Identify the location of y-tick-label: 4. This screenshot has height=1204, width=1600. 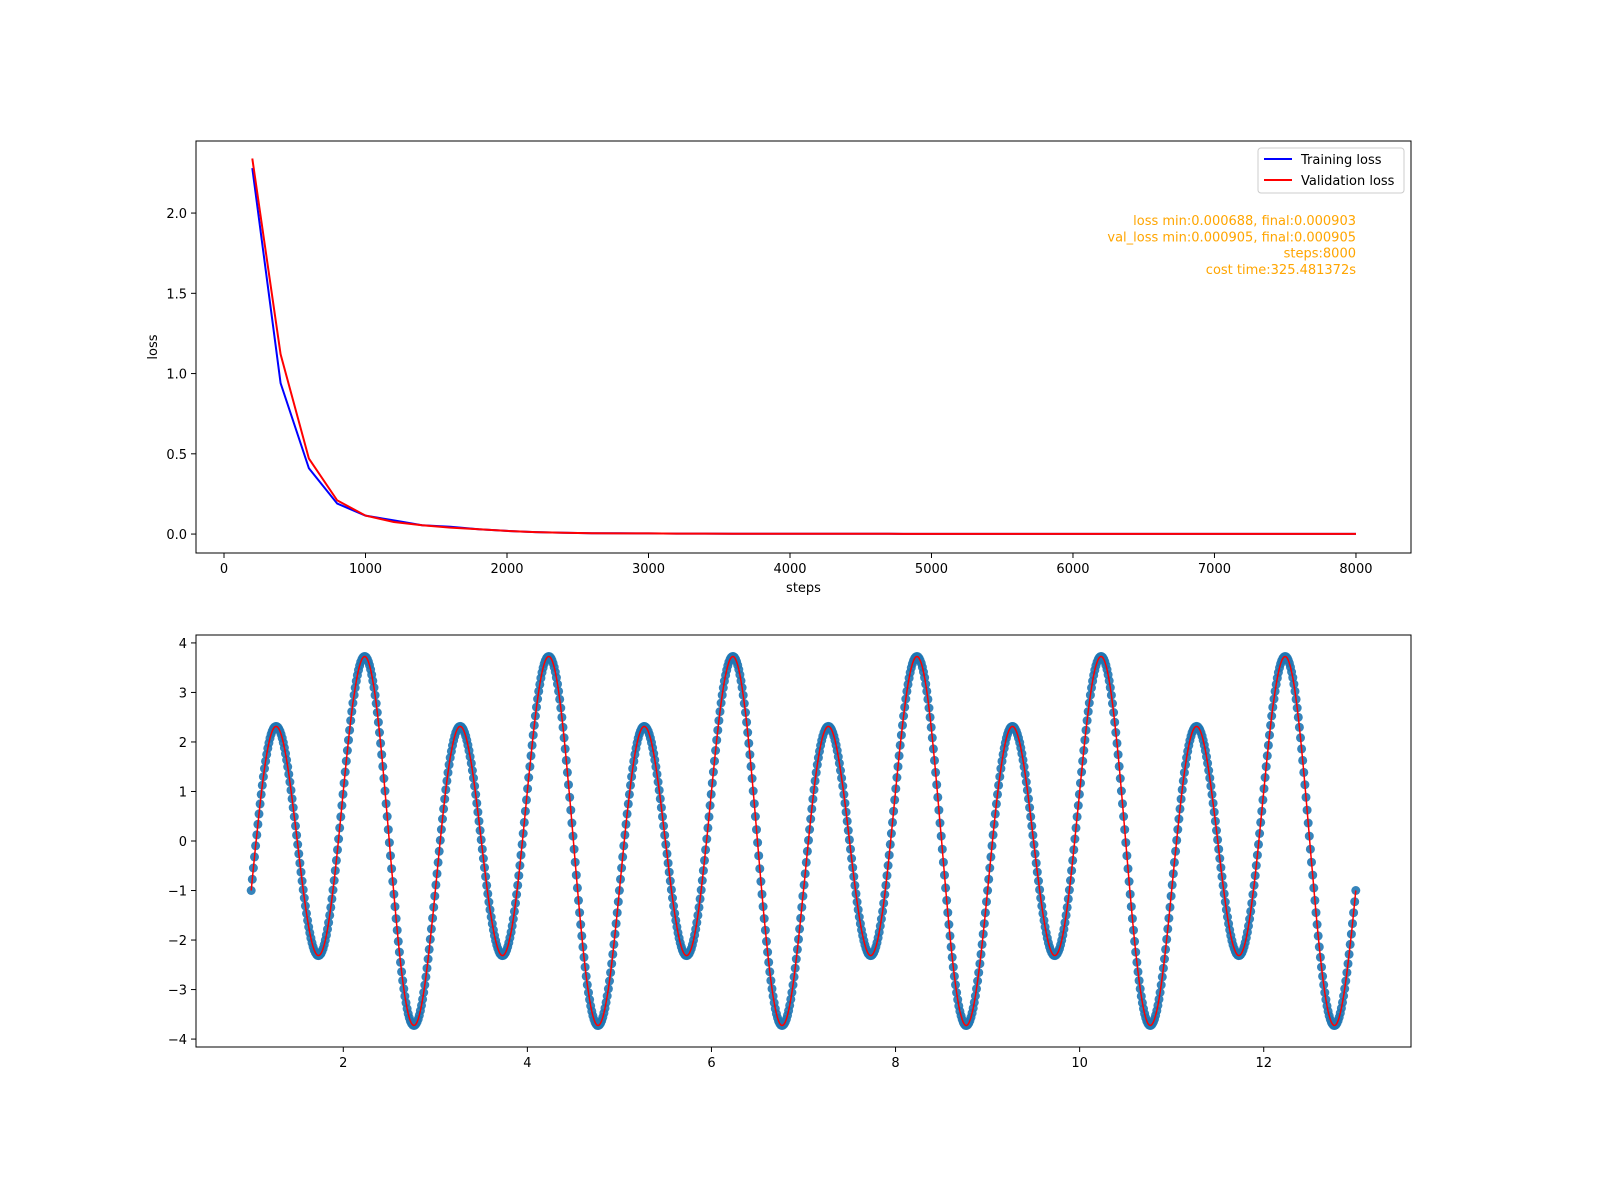
(183, 644).